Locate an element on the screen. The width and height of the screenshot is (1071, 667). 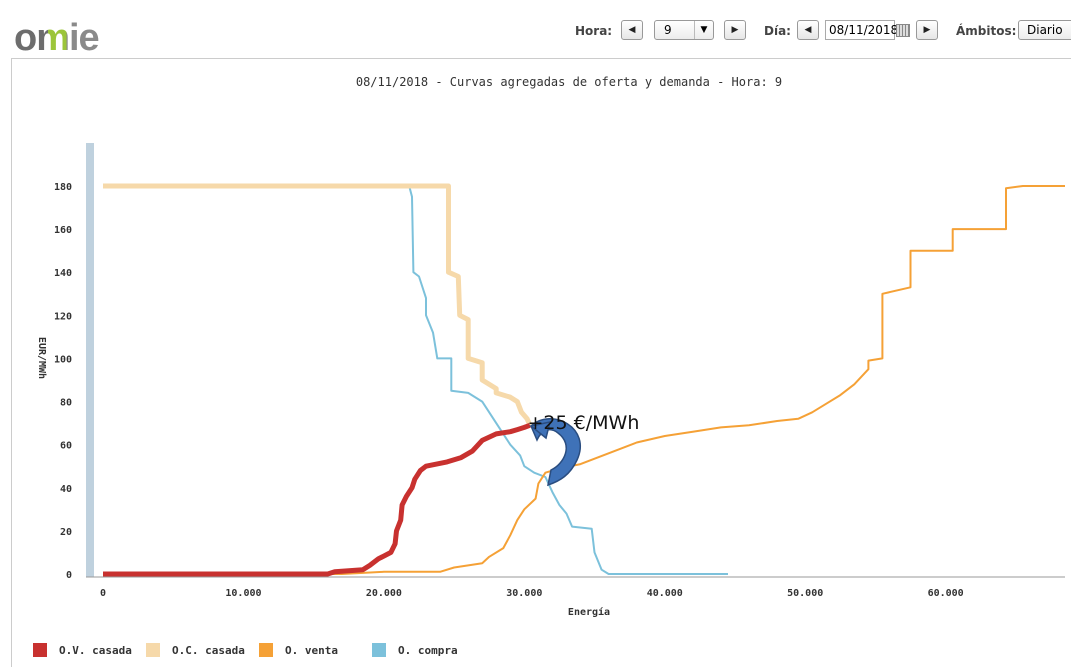
y-tick-label: 40 is located at coordinates (66, 489).